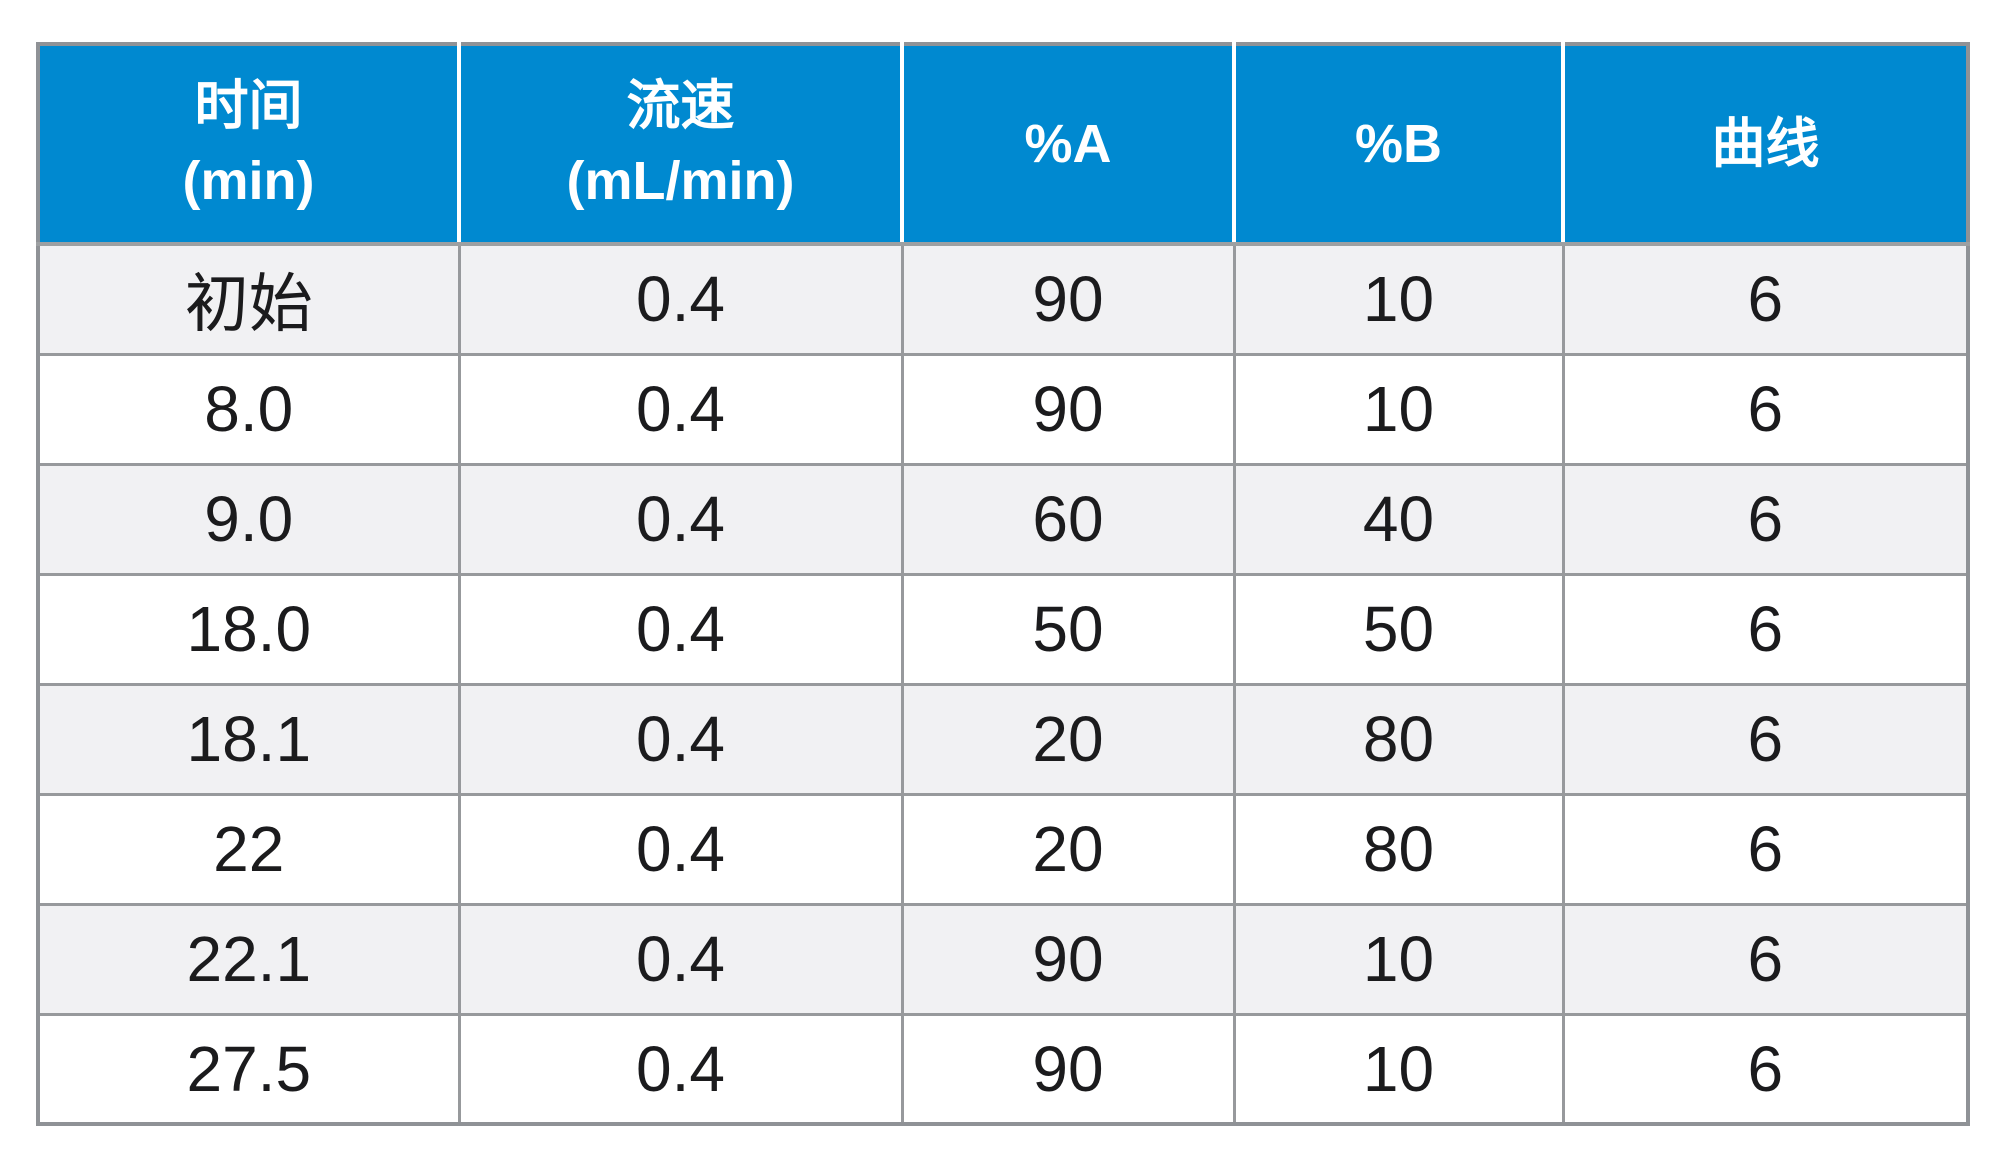 This screenshot has height=1171, width=2000. I want to click on table-row: 初始 0.4 90 10 6, so click(1003, 299).